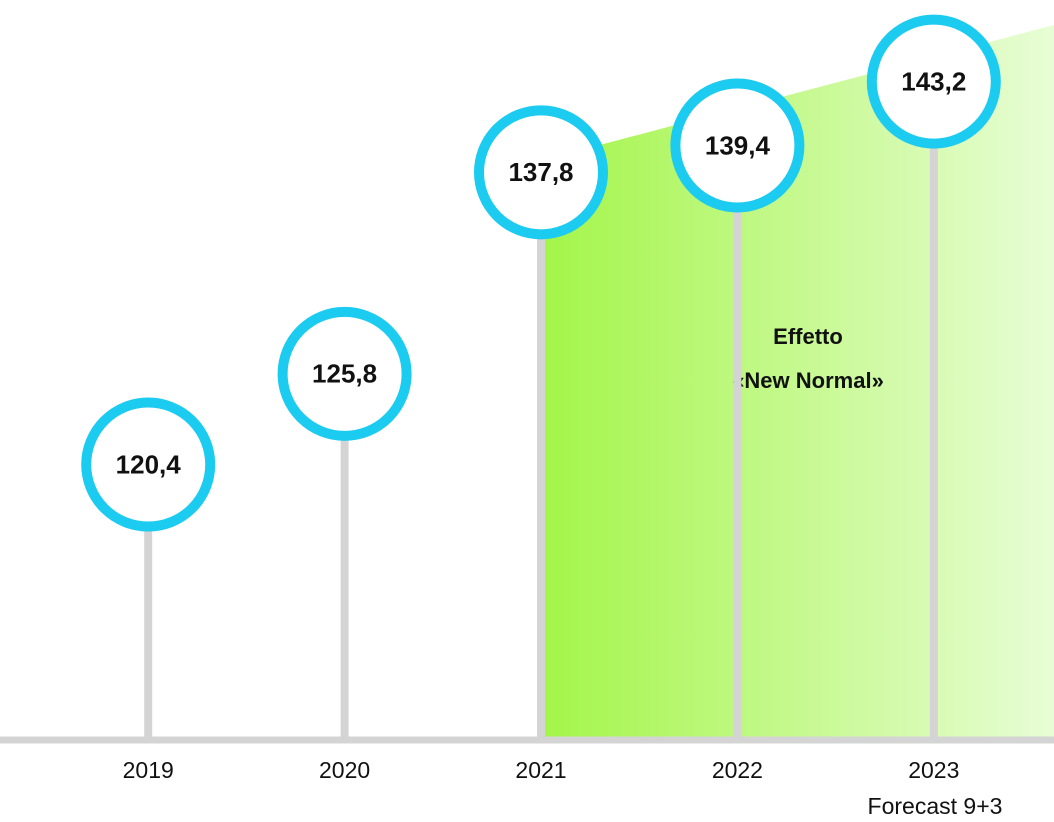 This screenshot has width=1054, height=822. I want to click on forecast-note: Forecast 9+3, so click(935, 806).